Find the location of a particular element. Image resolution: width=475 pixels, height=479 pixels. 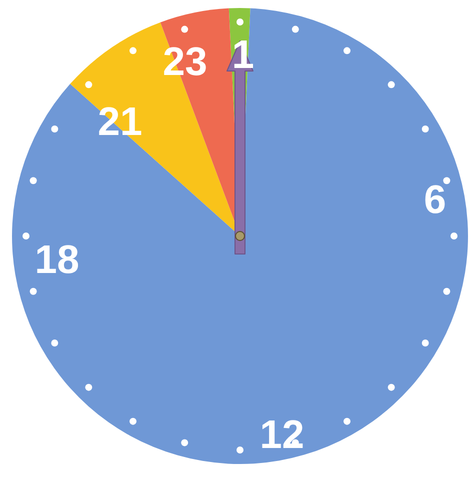

text: 23 is located at coordinates (185, 62).